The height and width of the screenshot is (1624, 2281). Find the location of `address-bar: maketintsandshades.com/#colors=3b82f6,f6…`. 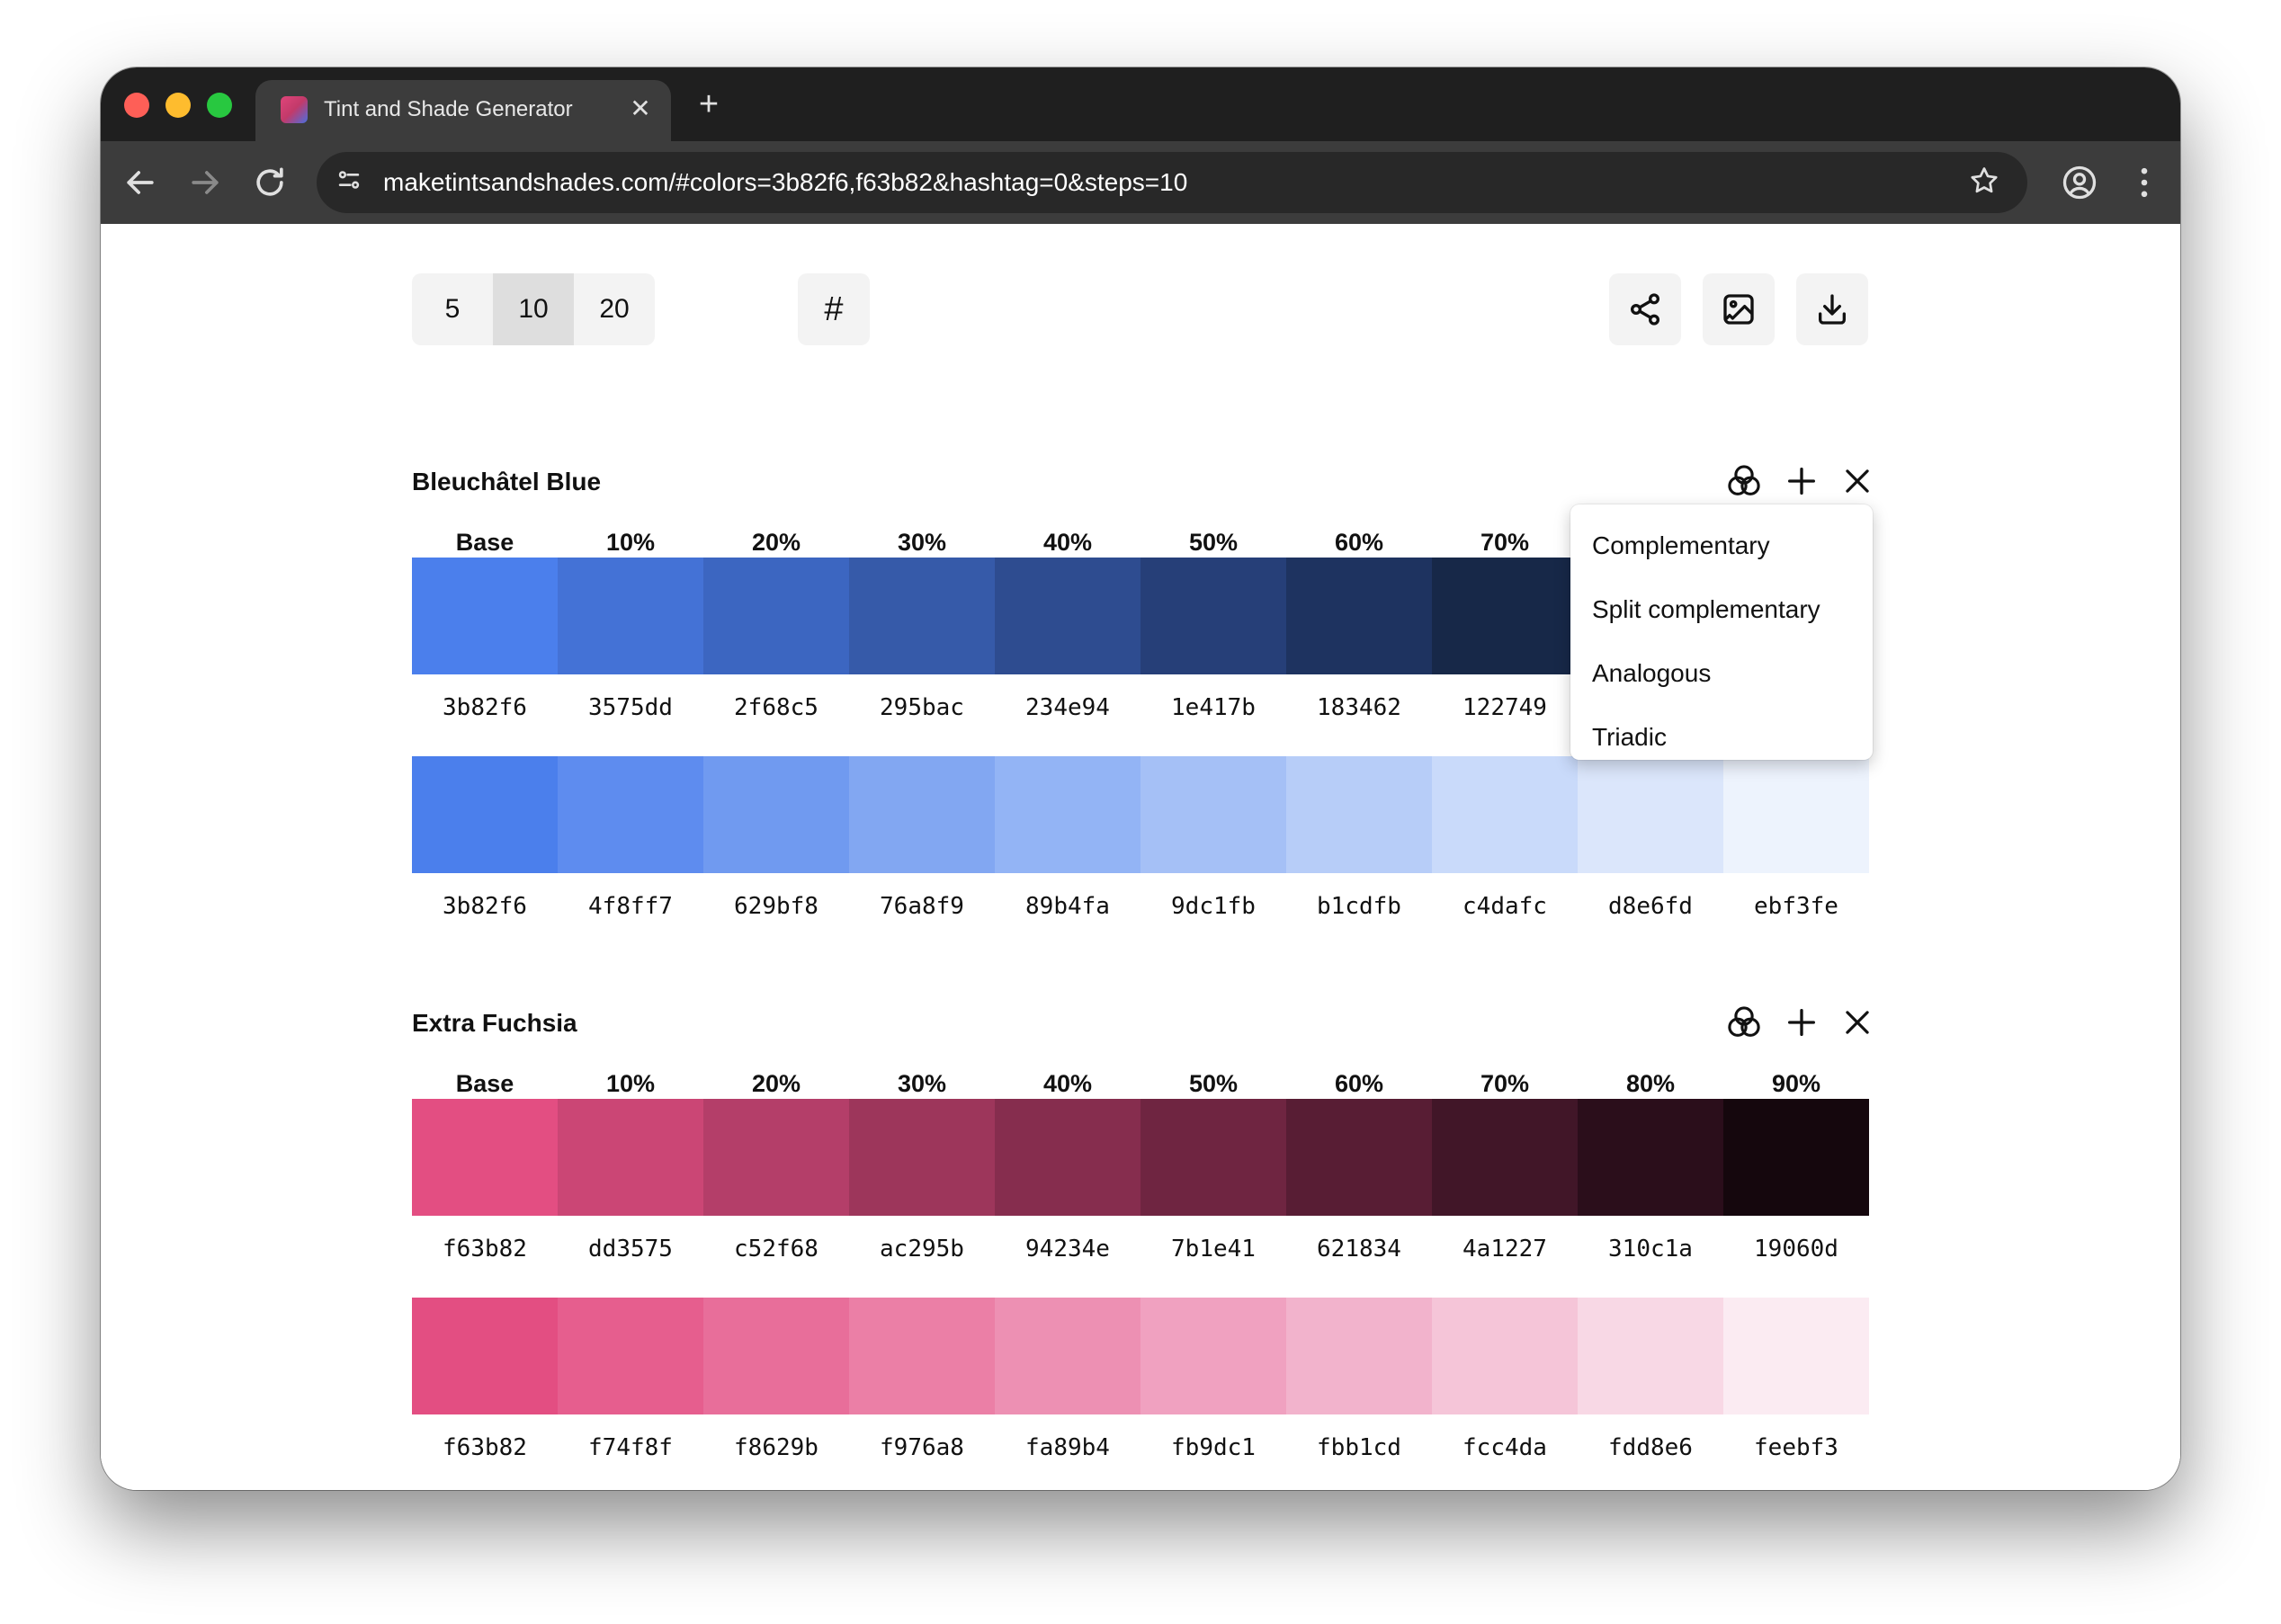

address-bar: maketintsandshades.com/#colors=3b82f6,f6… is located at coordinates (1172, 182).